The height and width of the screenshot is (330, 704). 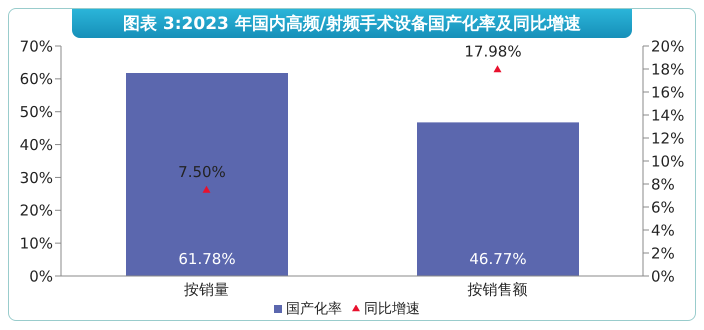 What do you see at coordinates (206, 289) in the screenshot?
I see `x-tick-label: 按销量` at bounding box center [206, 289].